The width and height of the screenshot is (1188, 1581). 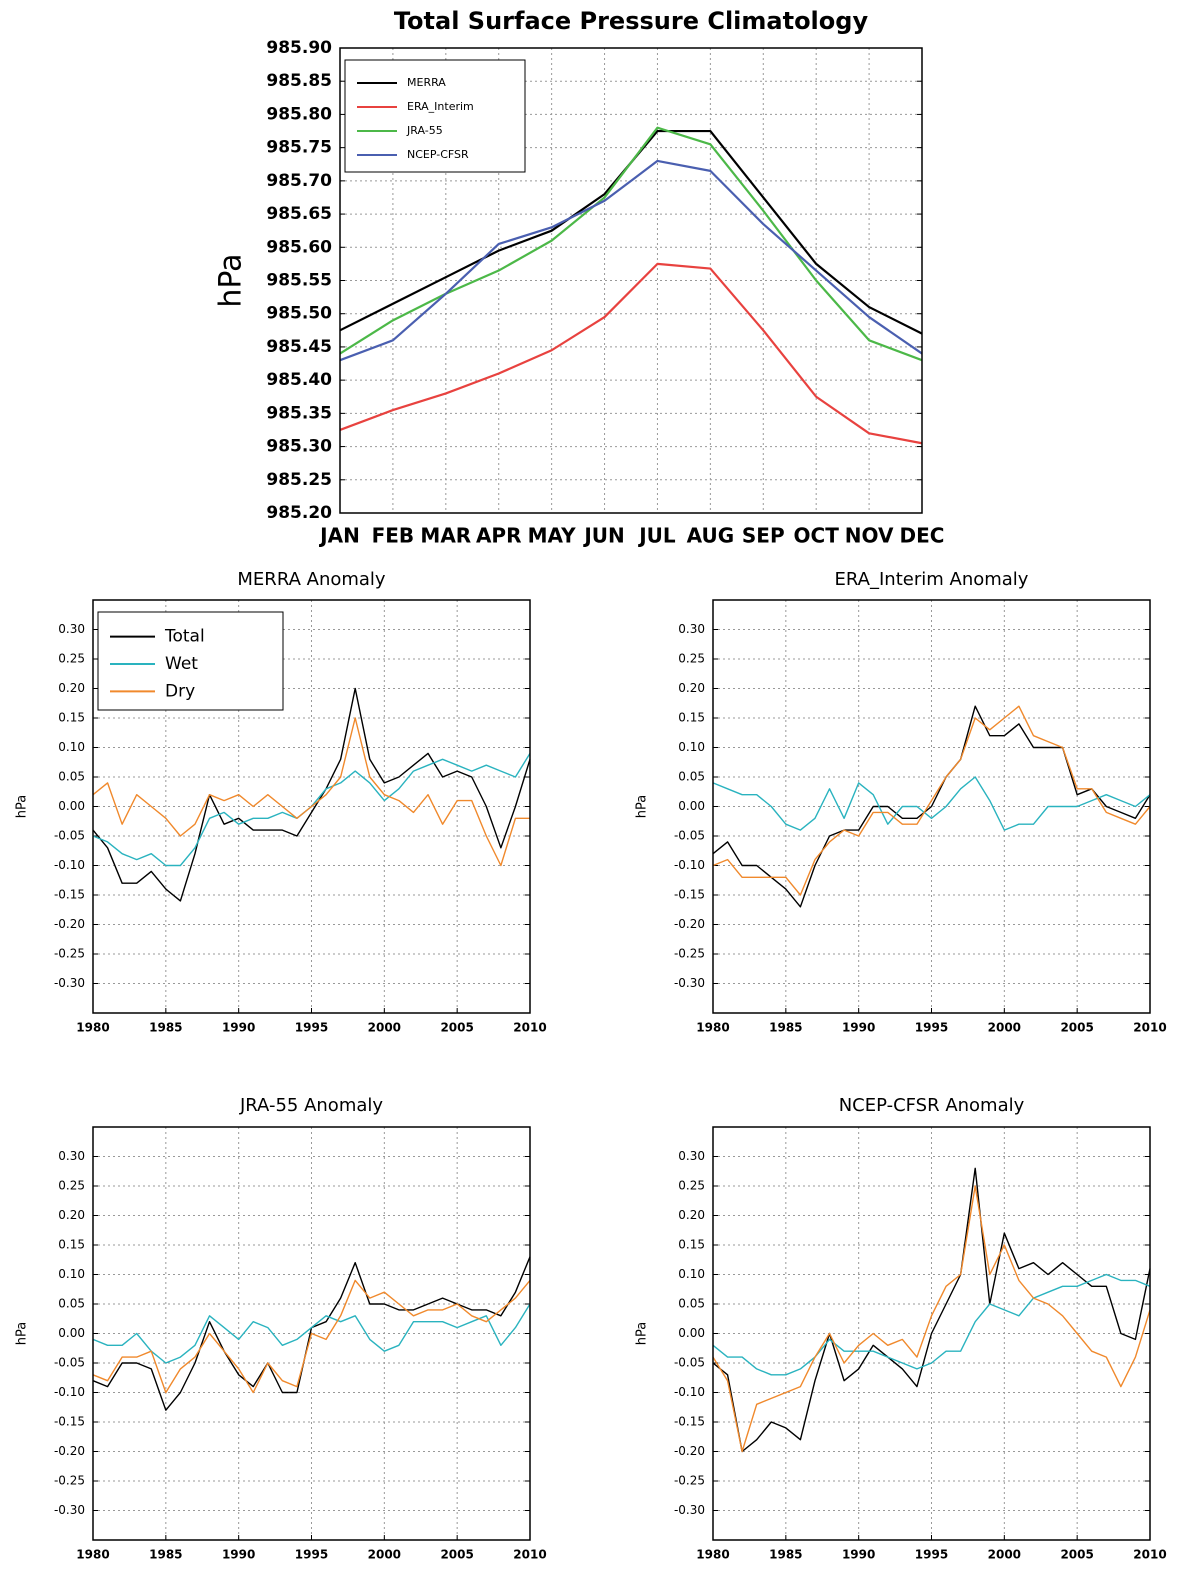 I want to click on x-tick-label: AUG, so click(x=711, y=536).